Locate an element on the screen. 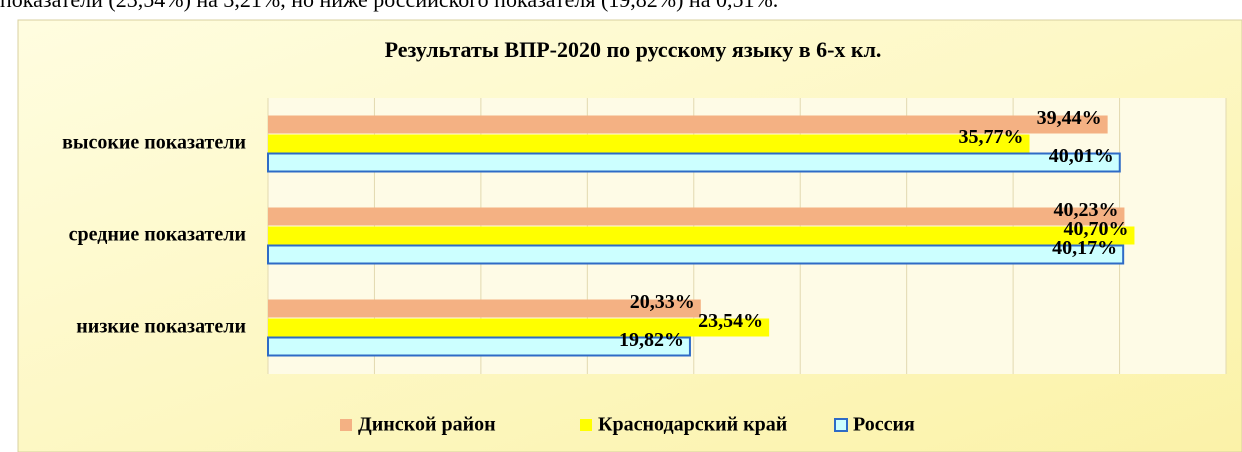  category-label: низкие показатели is located at coordinates (161, 327).